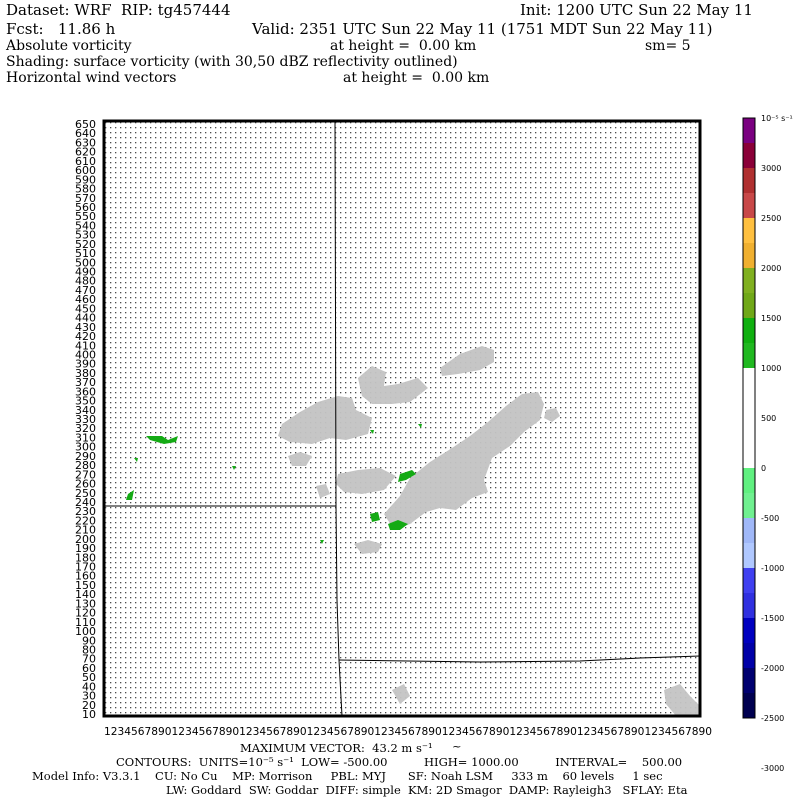 Image resolution: width=800 pixels, height=800 pixels. What do you see at coordinates (85, 364) in the screenshot?
I see `y-tick-label: 390` at bounding box center [85, 364].